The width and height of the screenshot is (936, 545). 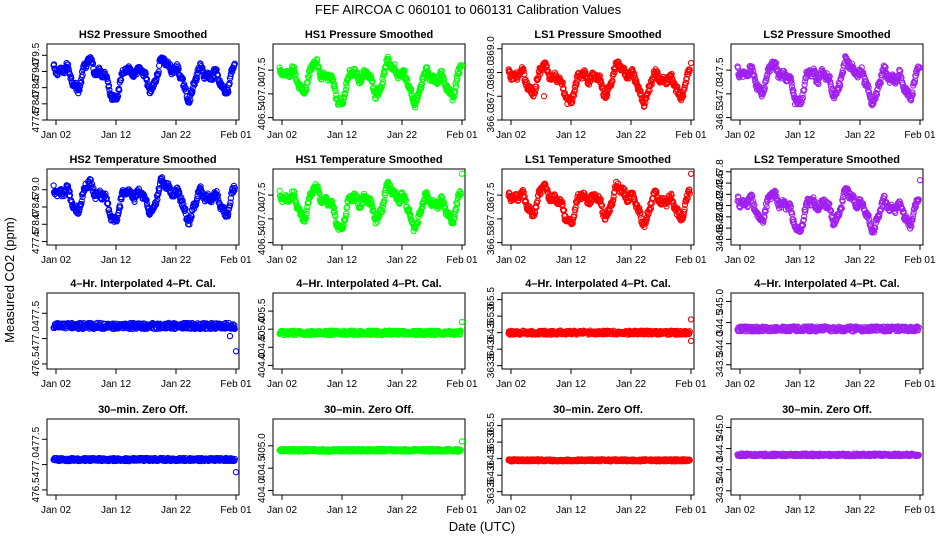 What do you see at coordinates (491, 119) in the screenshot?
I see `y-tick-label: 366.0` at bounding box center [491, 119].